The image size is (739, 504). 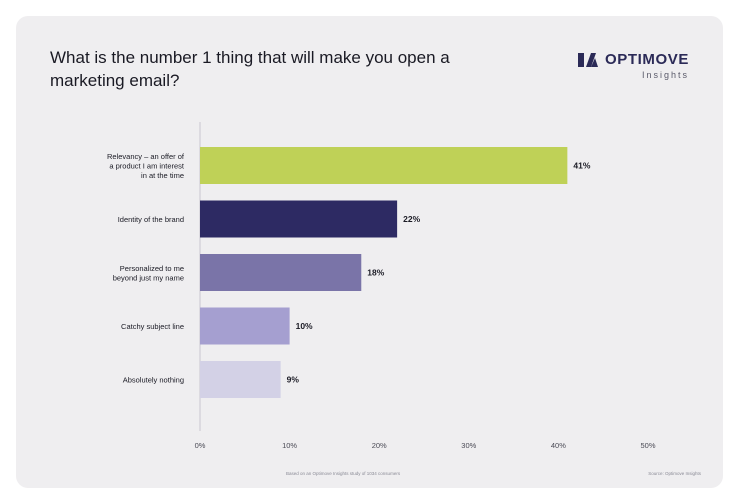 I want to click on x-tick-label-1: 10%, so click(x=289, y=445).